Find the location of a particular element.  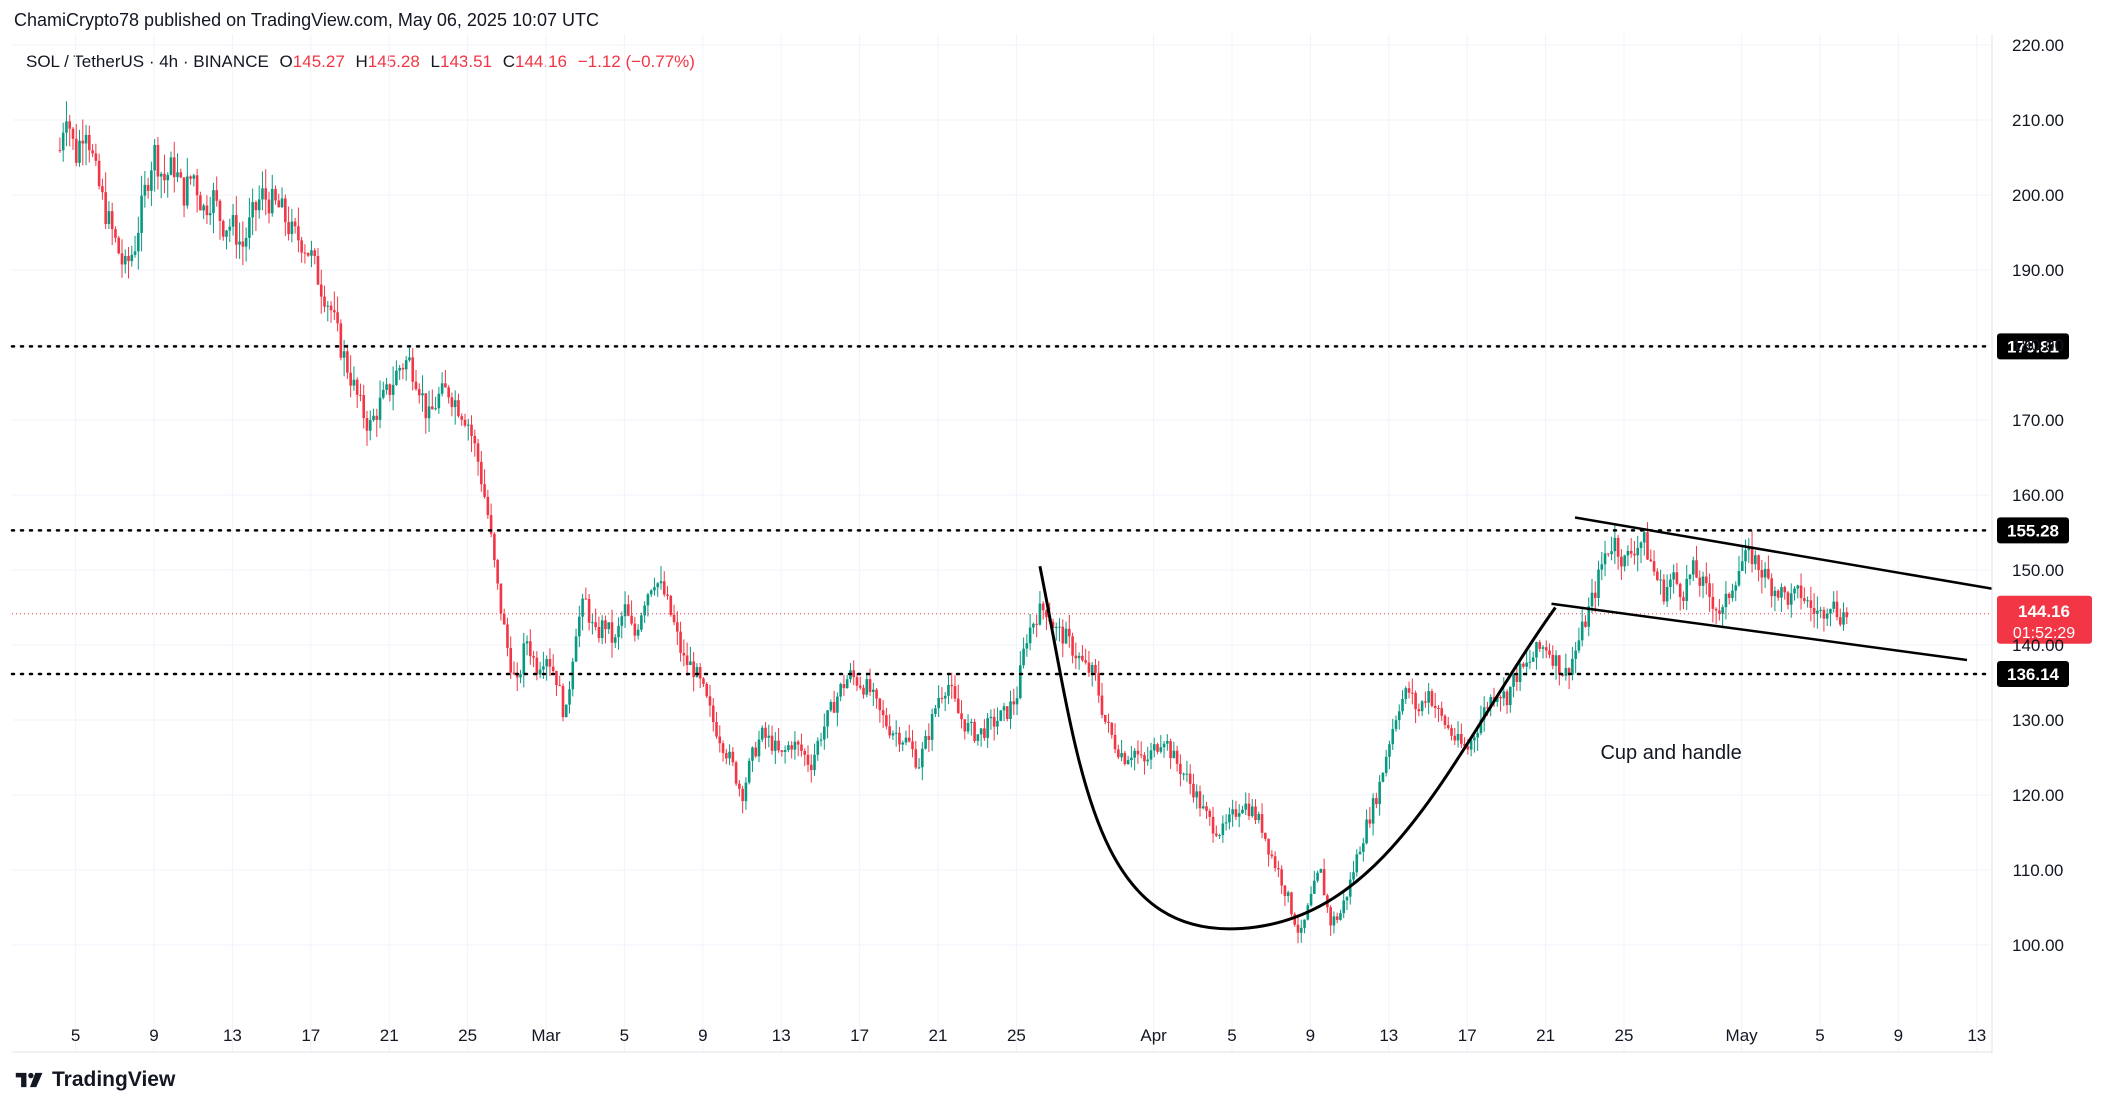

symbol-title: SOL / TetherUS · 4h · BINANCE is located at coordinates (147, 61).